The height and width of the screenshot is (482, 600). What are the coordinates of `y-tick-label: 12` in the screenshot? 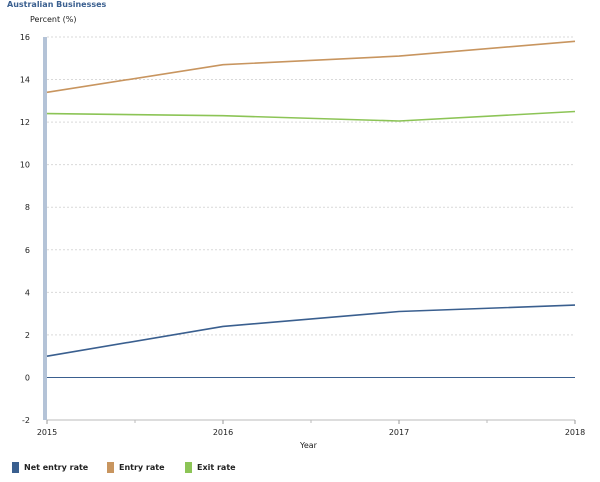 It's located at (25, 122).